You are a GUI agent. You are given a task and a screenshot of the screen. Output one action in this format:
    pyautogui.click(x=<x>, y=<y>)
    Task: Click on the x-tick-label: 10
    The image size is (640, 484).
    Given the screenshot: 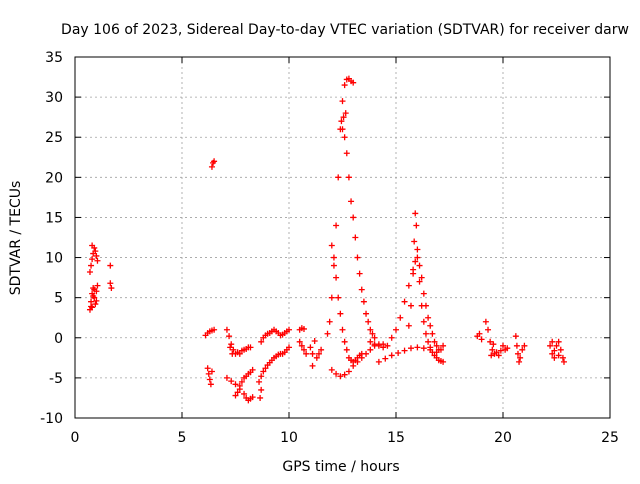 What is the action you would take?
    pyautogui.click(x=289, y=438)
    